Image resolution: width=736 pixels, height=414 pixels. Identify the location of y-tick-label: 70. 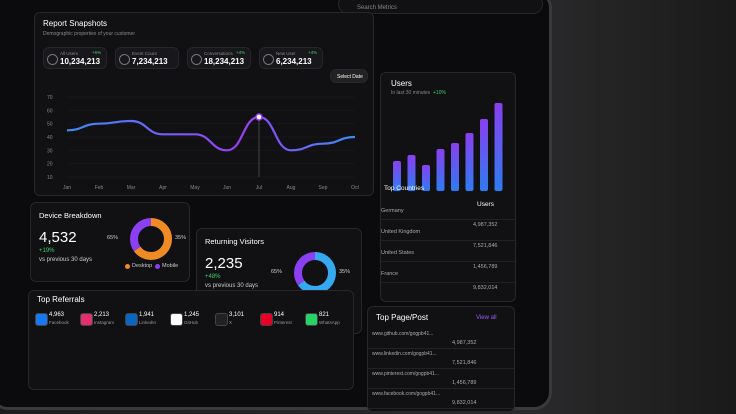
(50, 98).